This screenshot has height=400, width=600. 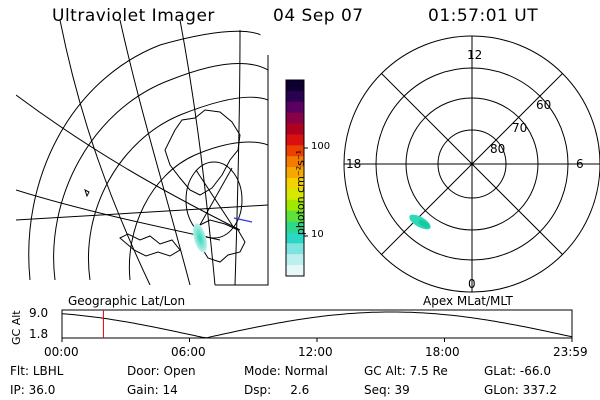 What do you see at coordinates (354, 164) in the screenshot?
I see `mlt-label-18: 18` at bounding box center [354, 164].